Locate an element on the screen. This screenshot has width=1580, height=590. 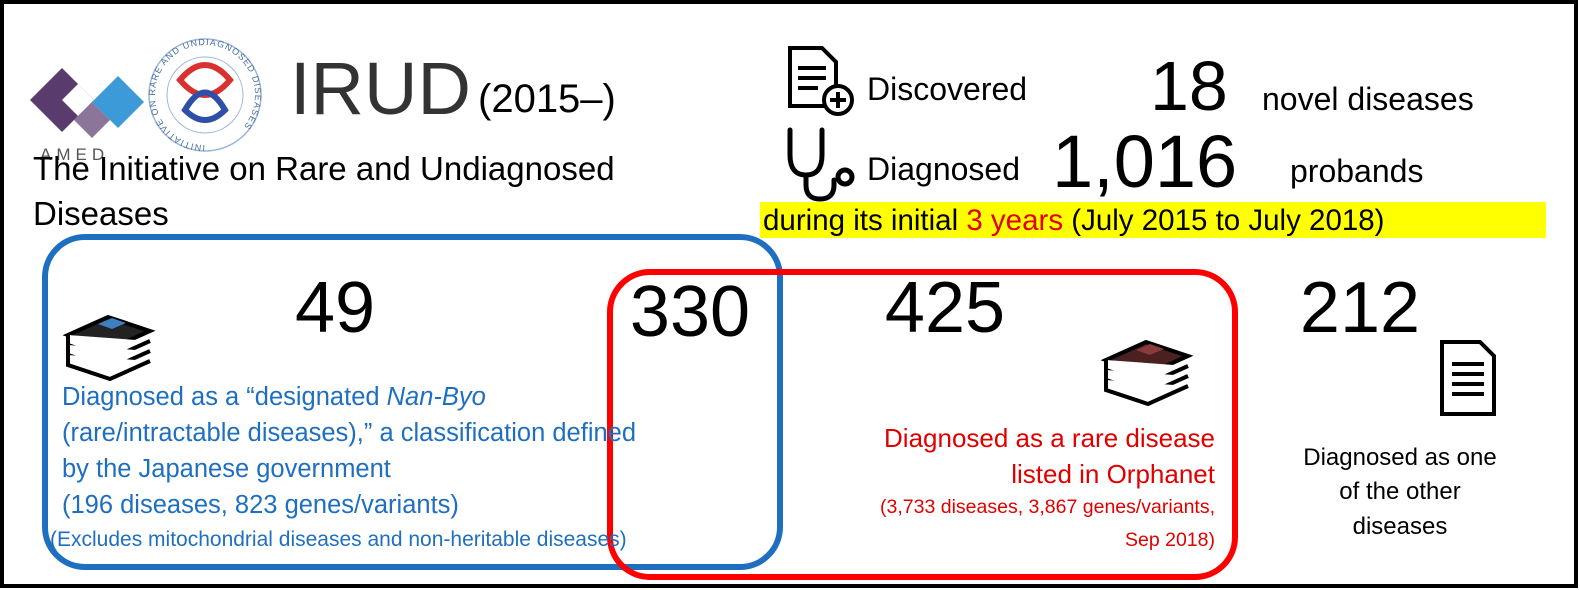
nanbyo-desc: Diagnosed as a “designated Nan-Byo is located at coordinates (274, 397).